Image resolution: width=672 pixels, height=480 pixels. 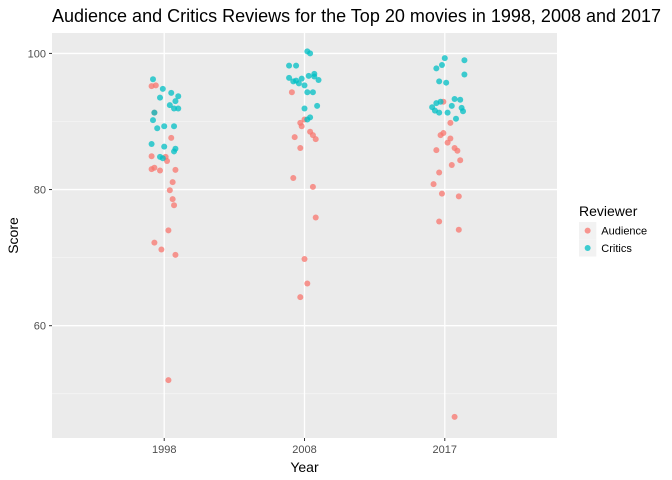 I want to click on legend: Reviewer Audience Critics, so click(x=613, y=230).